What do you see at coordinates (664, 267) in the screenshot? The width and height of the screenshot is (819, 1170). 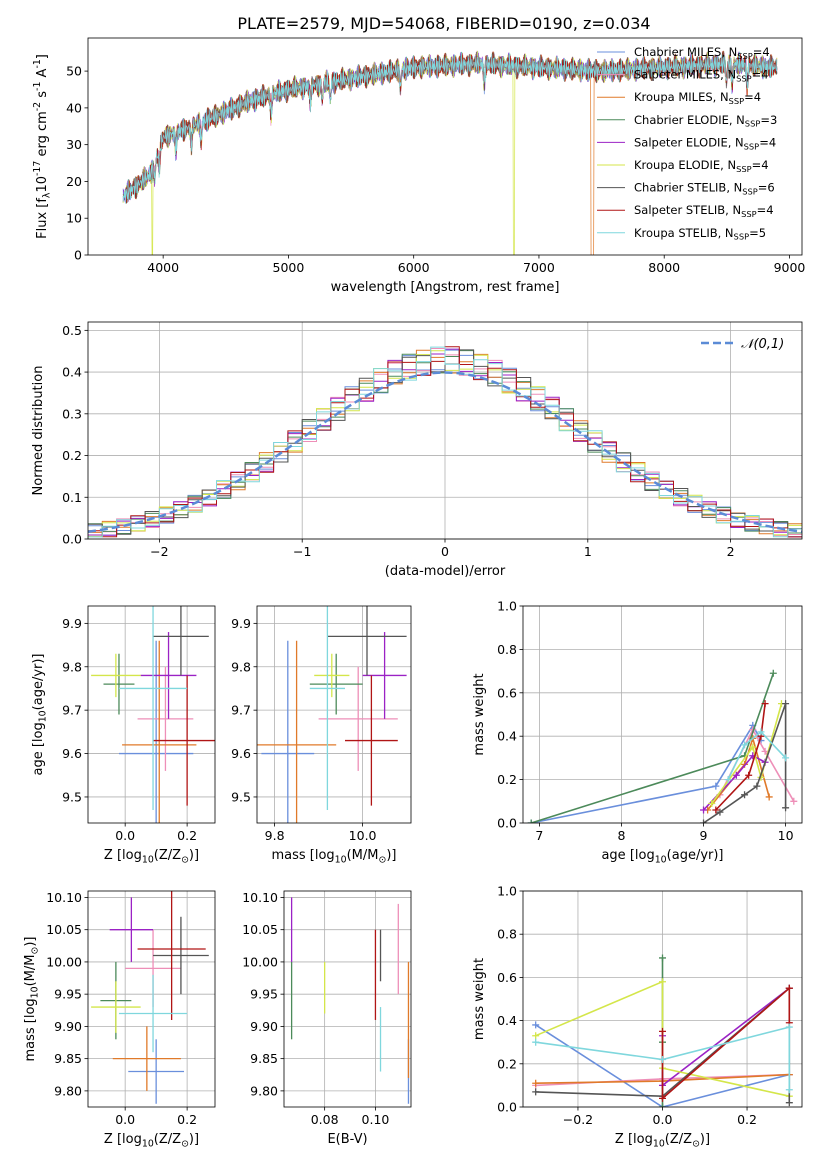 I see `x-tick-label: 8000` at bounding box center [664, 267].